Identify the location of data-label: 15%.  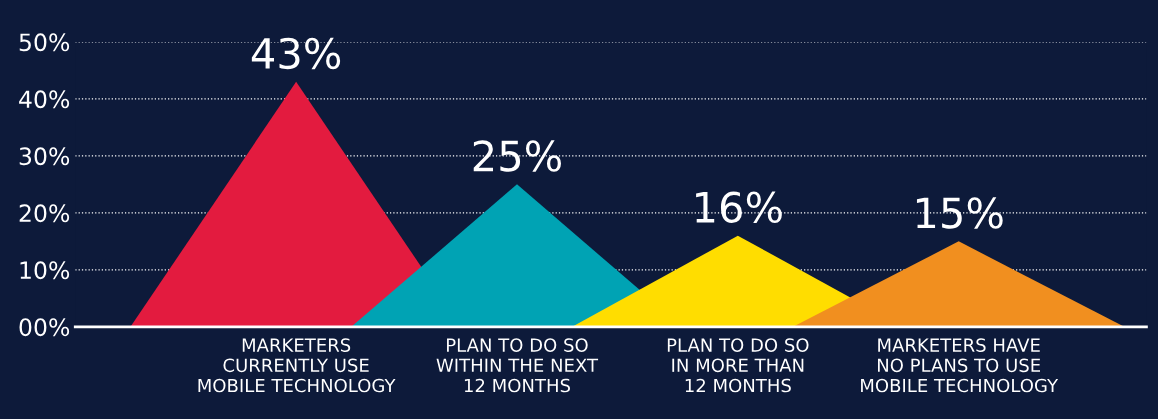
(959, 213).